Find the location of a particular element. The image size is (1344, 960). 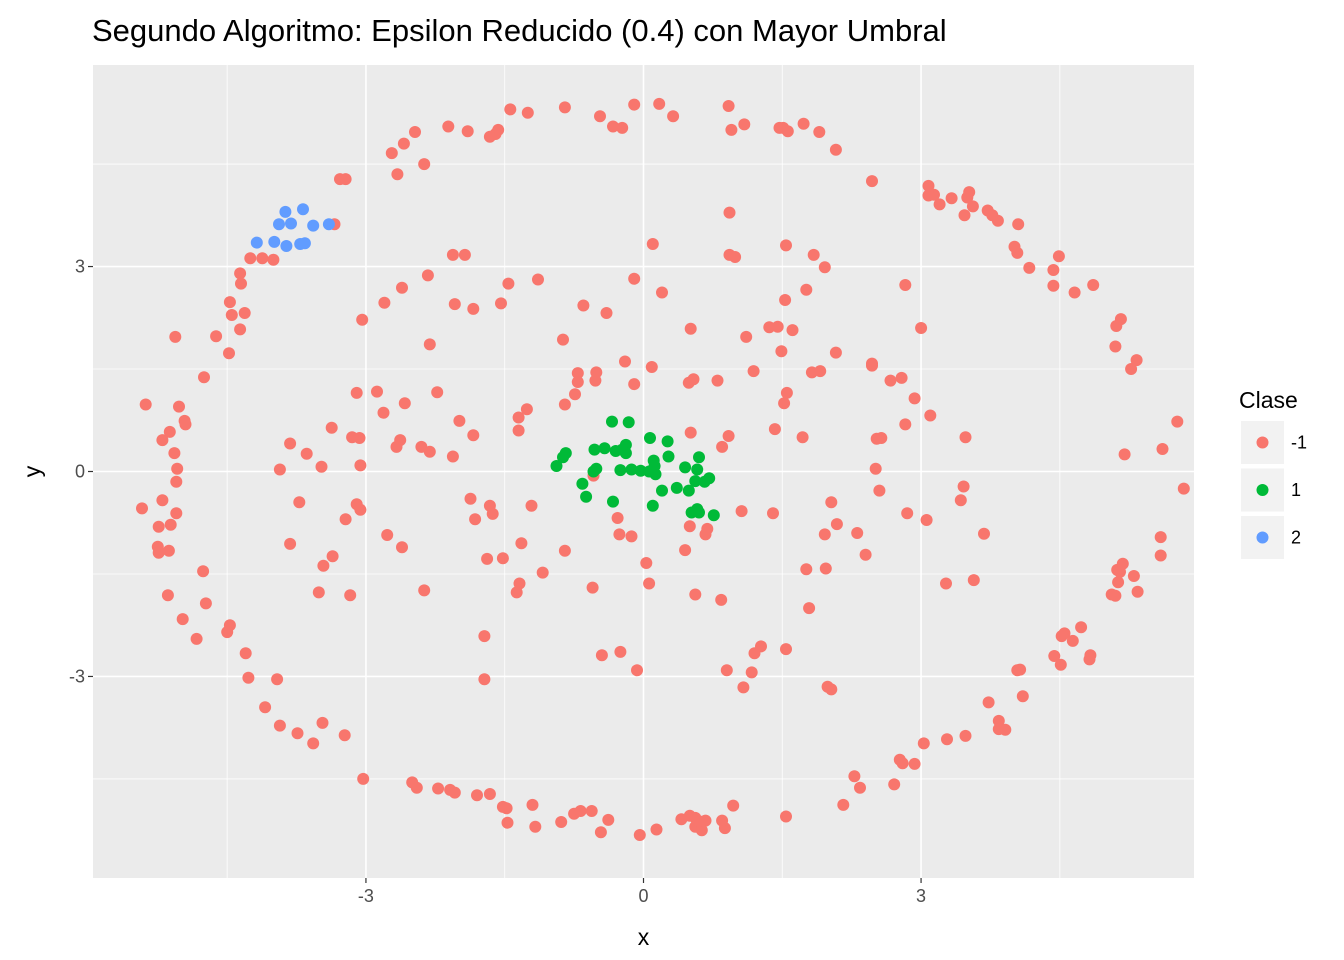

y-axis-ticks: -3 0 3 is located at coordinates (81, 471).